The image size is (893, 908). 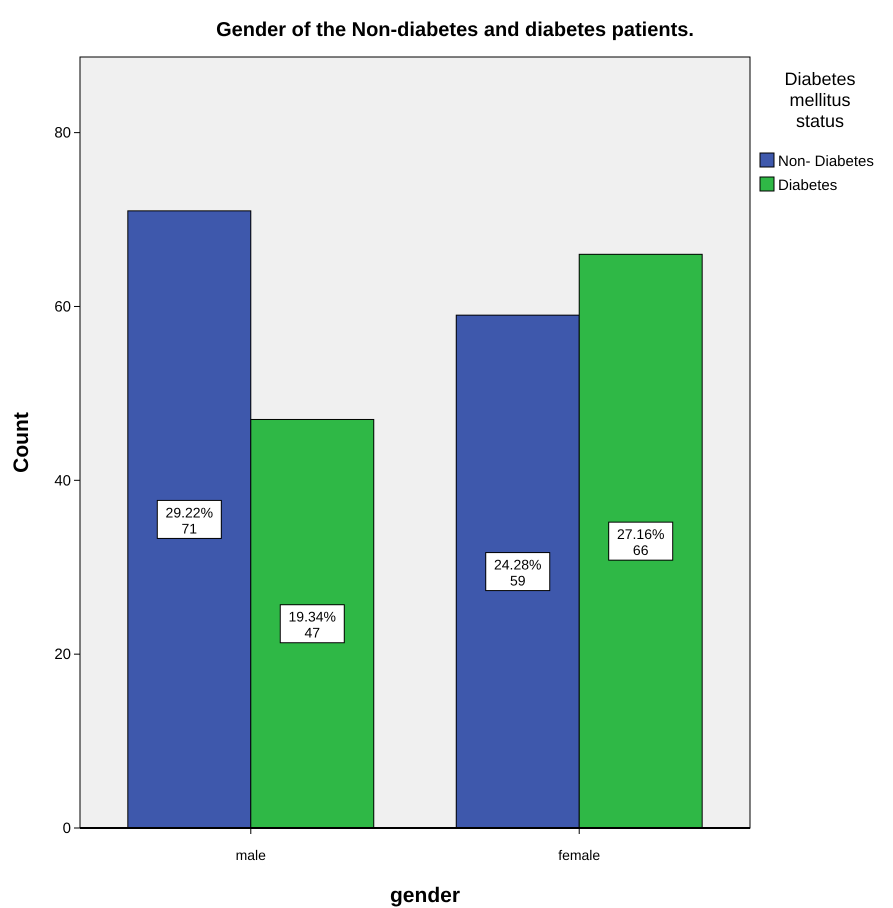 I want to click on y-axis-title: Count, so click(x=21, y=442).